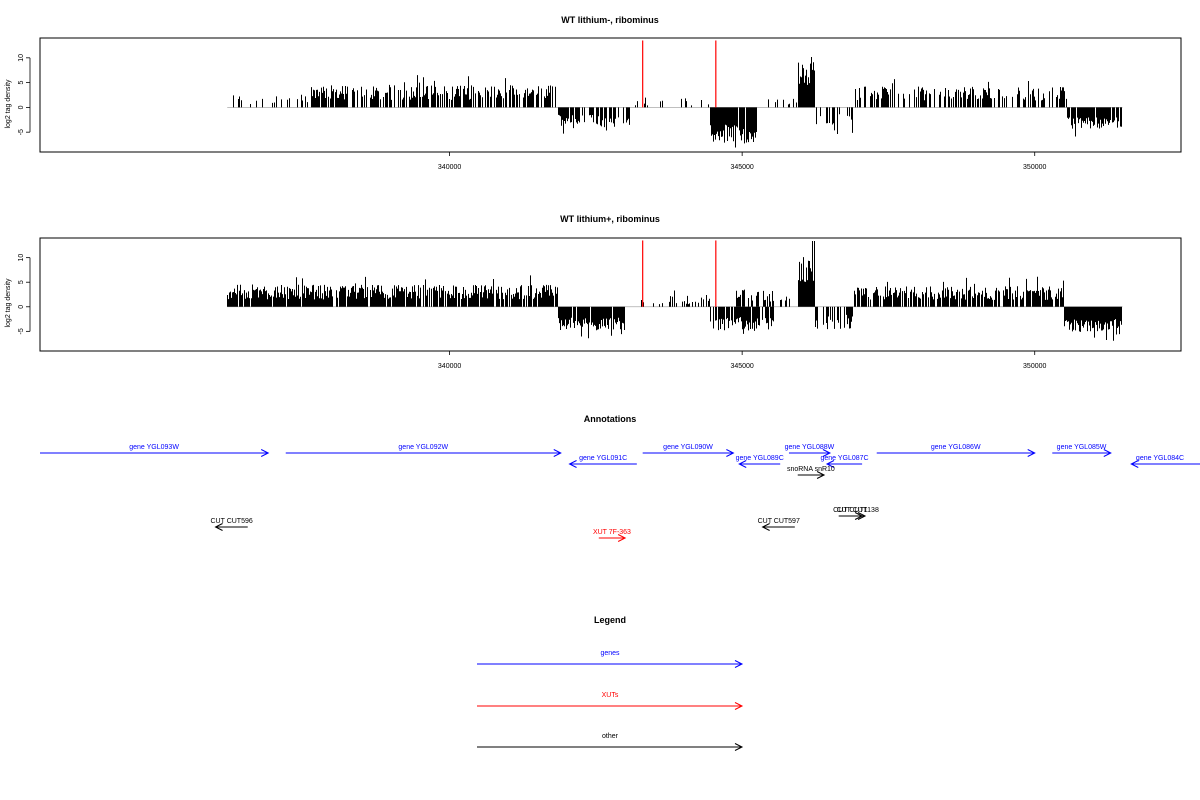 The width and height of the screenshot is (1200, 800). I want to click on feature-gene: gene YGL090W, so click(688, 450).